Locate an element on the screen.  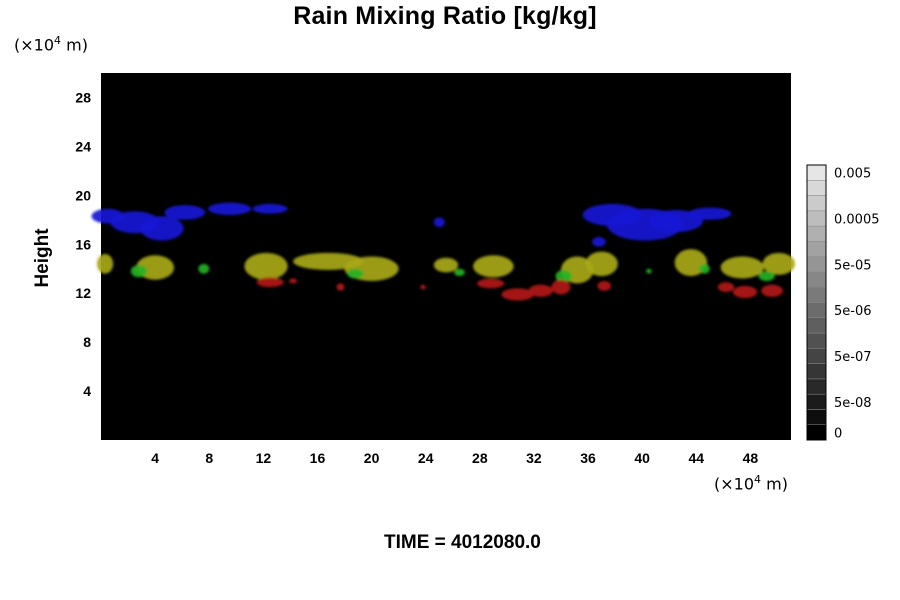
y-tick-label: 16 is located at coordinates (83, 244).